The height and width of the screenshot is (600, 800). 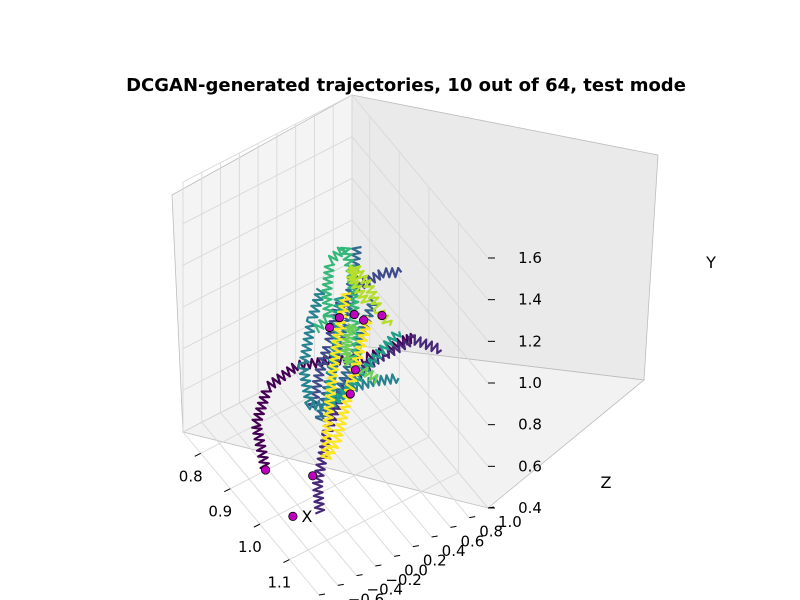 What do you see at coordinates (220, 512) in the screenshot?
I see `tick-label: 0.9` at bounding box center [220, 512].